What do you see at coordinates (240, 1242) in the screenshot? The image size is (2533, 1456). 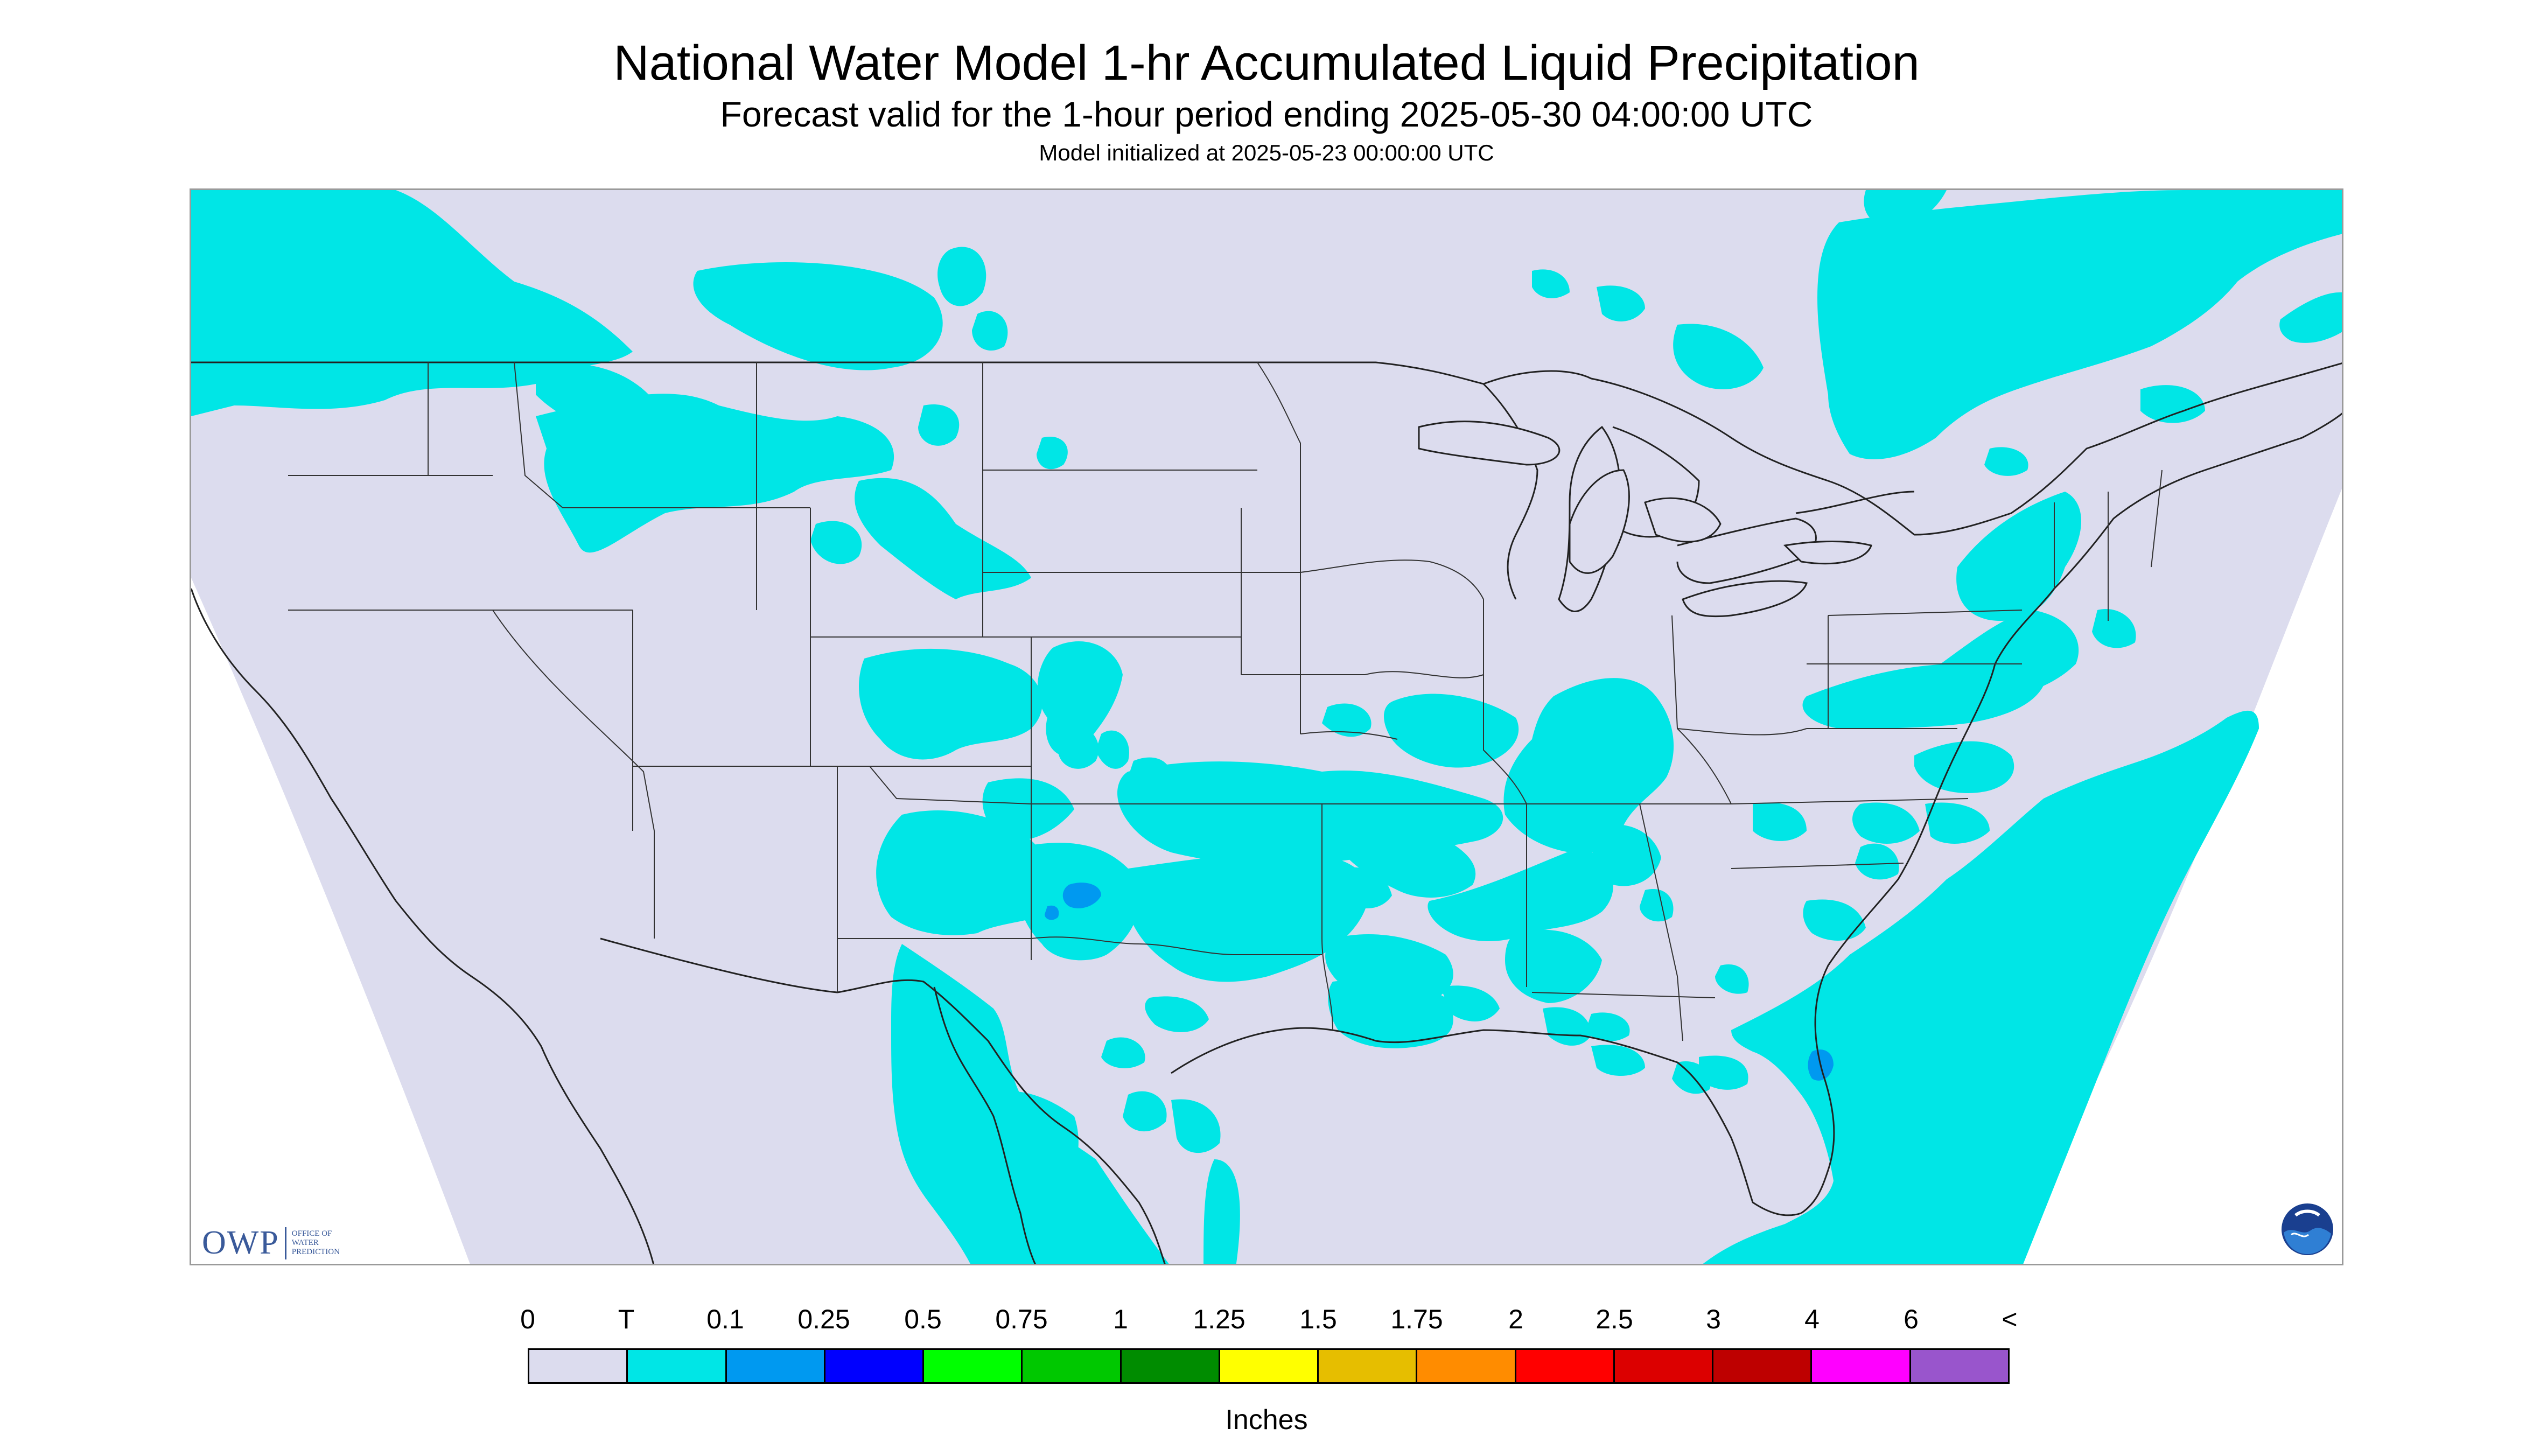 I see `owp-logo-text: OWP` at bounding box center [240, 1242].